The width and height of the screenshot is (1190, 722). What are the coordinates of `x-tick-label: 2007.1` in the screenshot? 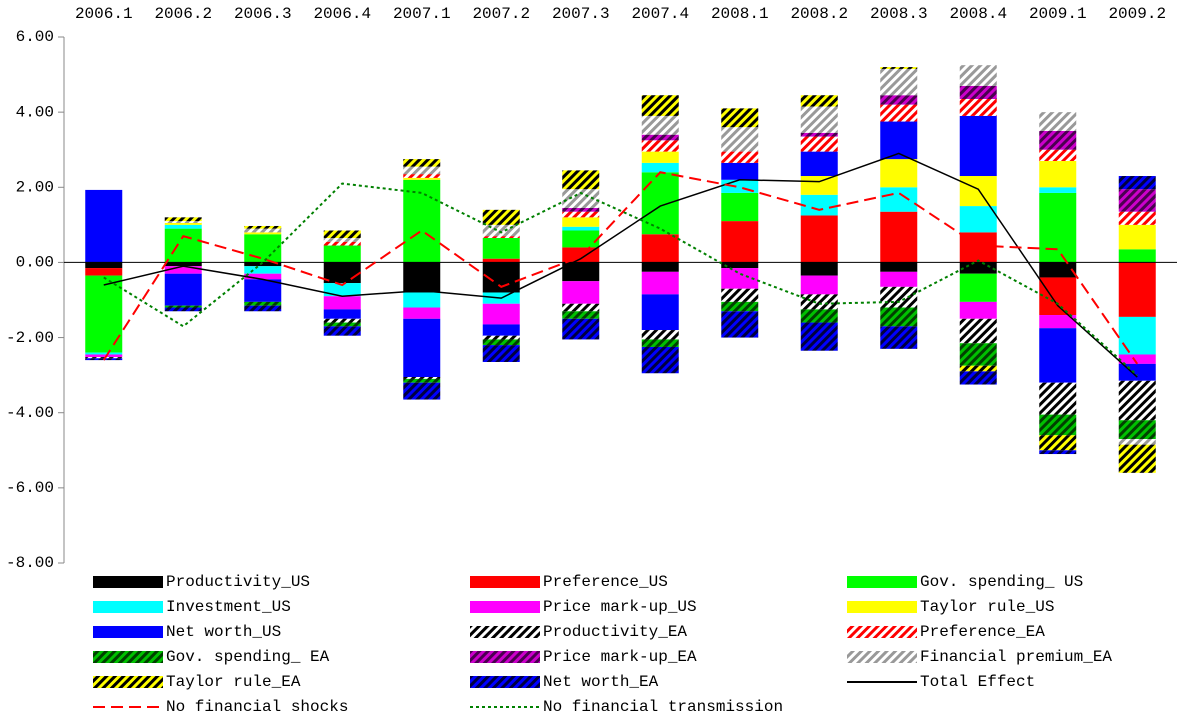 It's located at (422, 14).